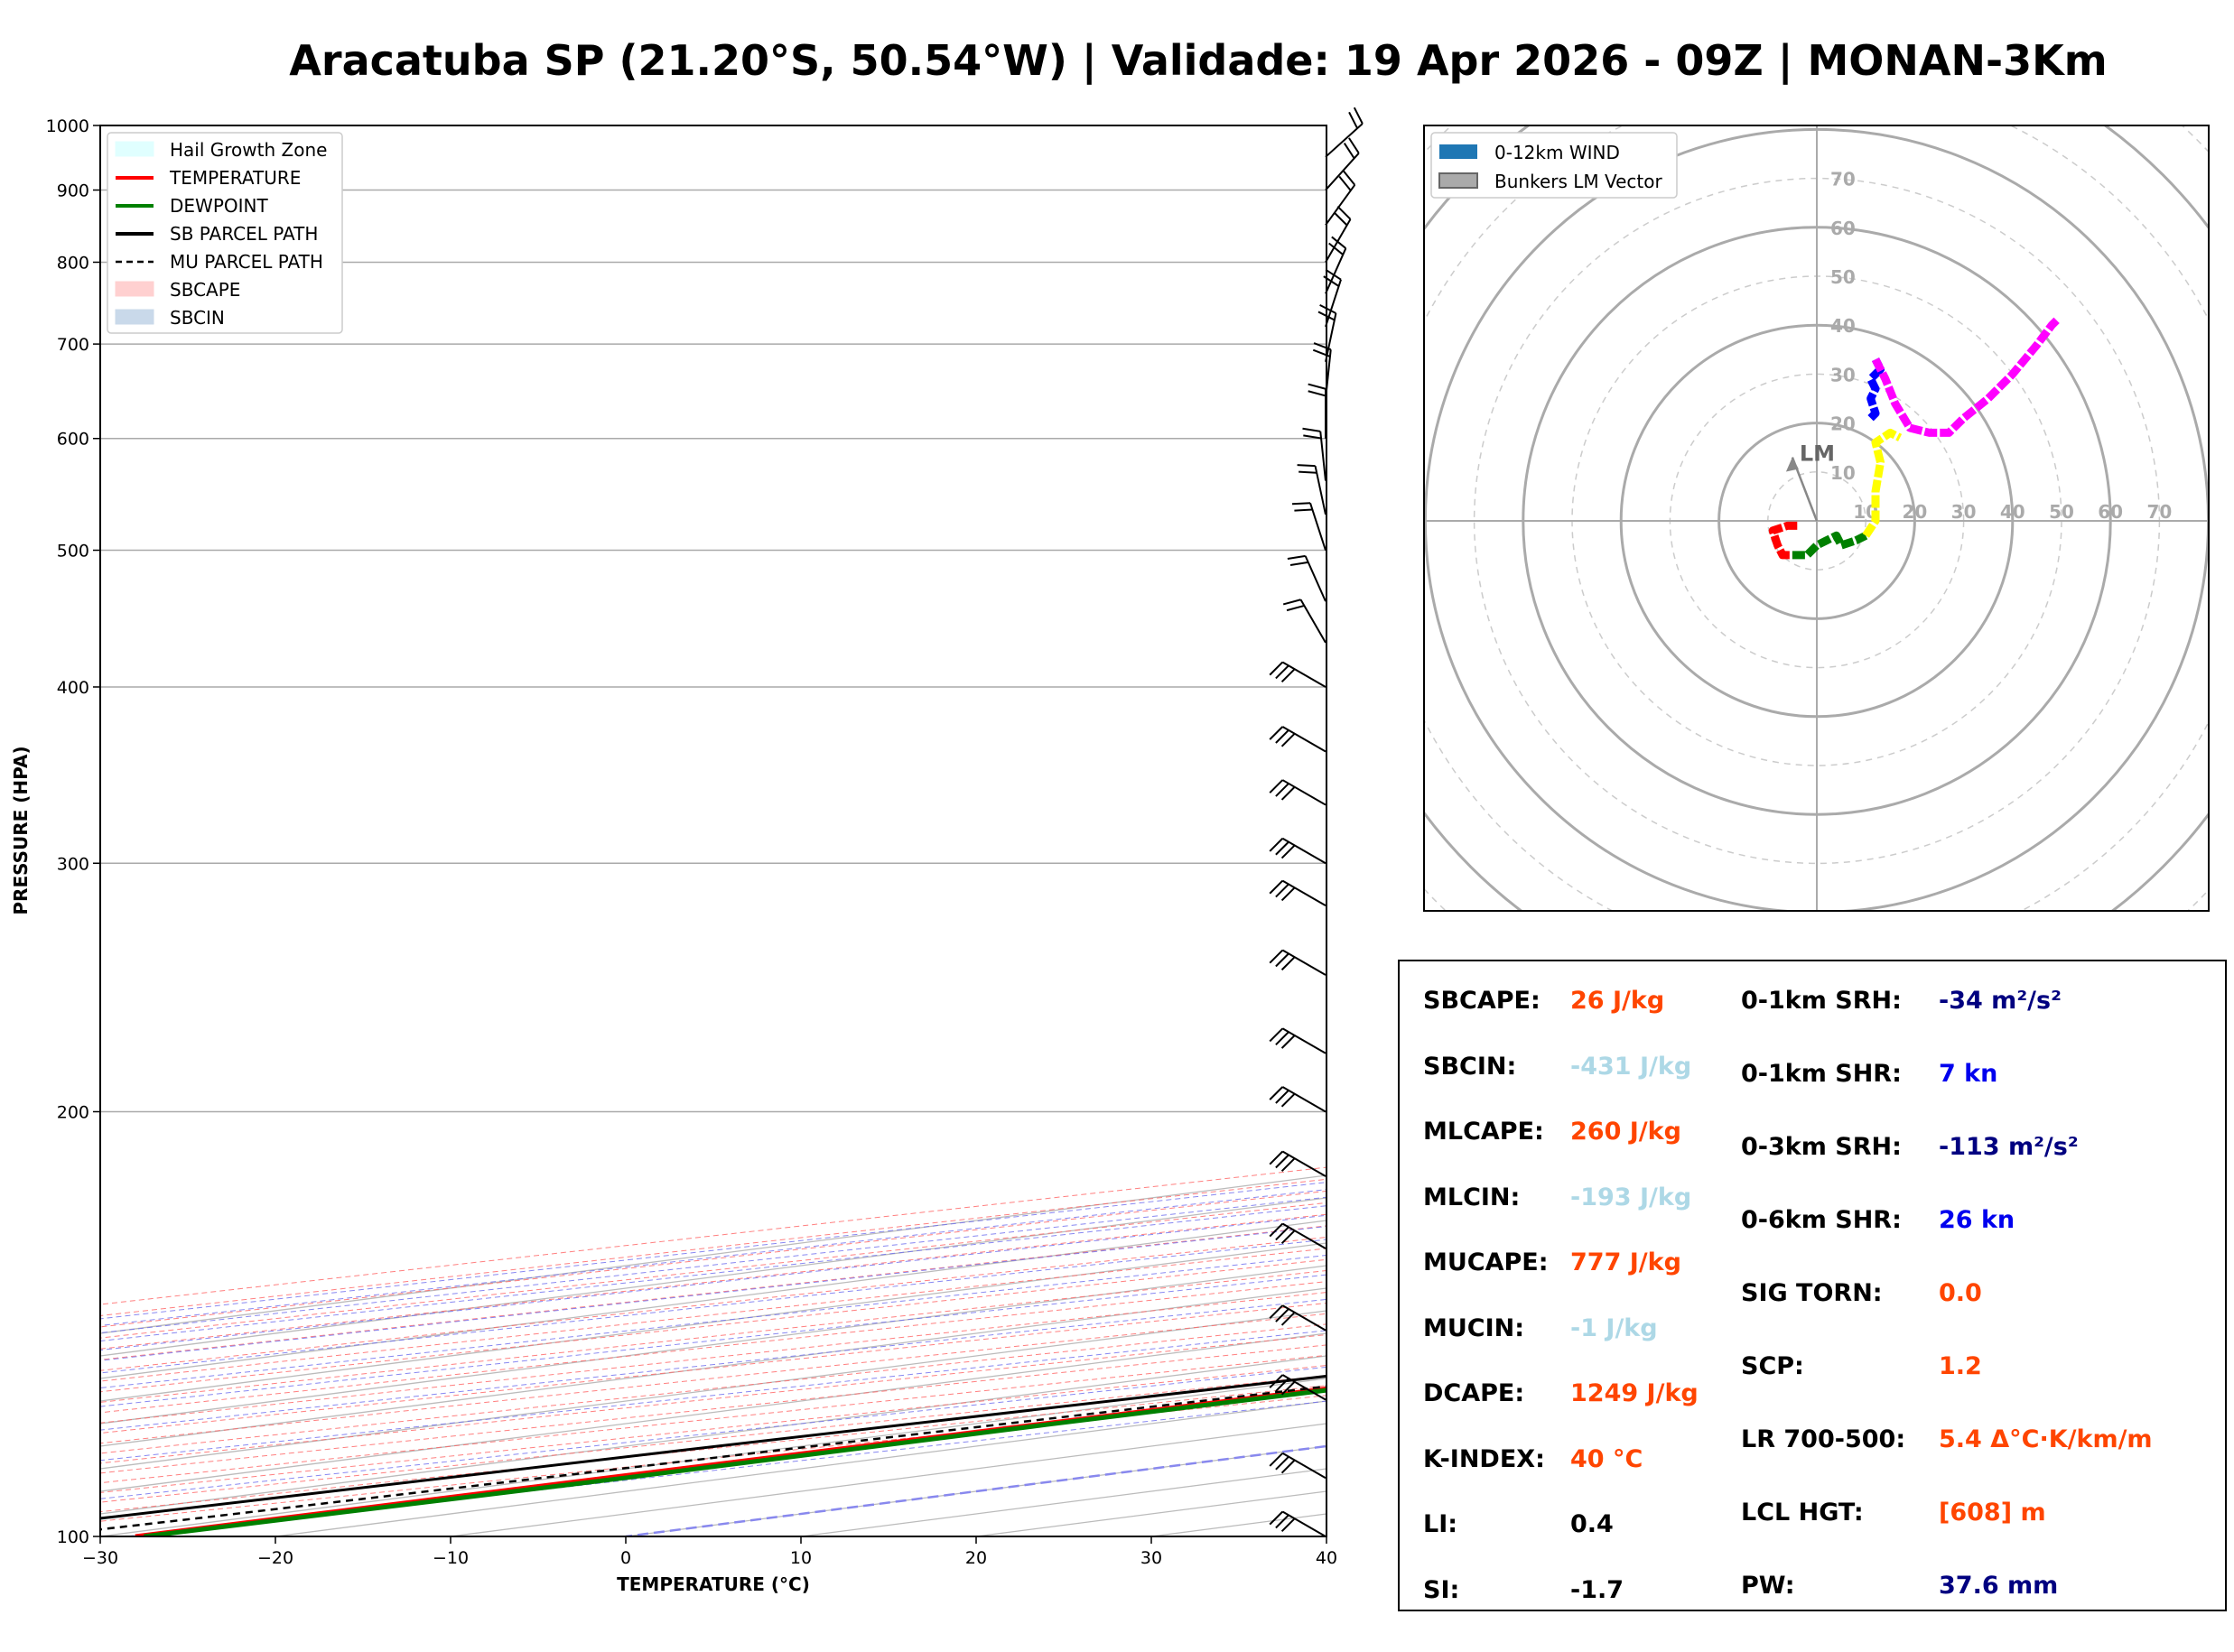 This screenshot has height=1652, width=2234. I want to click on param-label: SIG TORN:, so click(1812, 1293).